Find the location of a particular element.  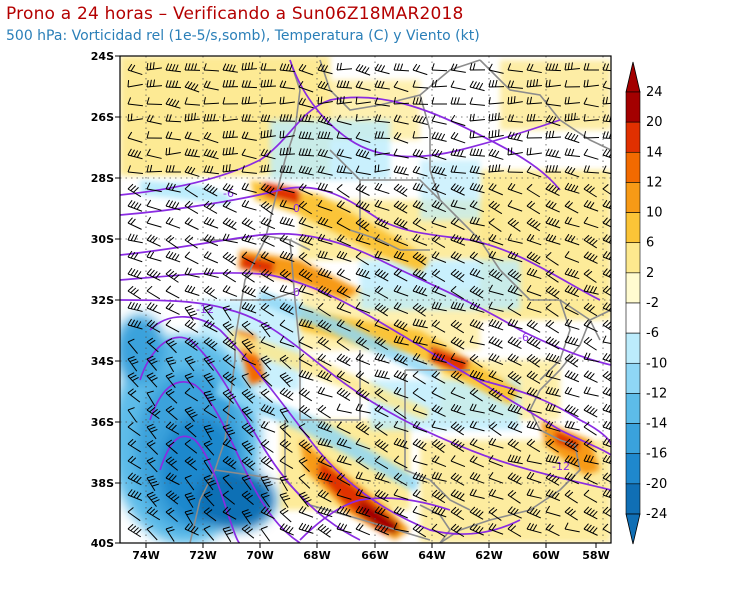

colorbar-label: -12 is located at coordinates (656, 393).